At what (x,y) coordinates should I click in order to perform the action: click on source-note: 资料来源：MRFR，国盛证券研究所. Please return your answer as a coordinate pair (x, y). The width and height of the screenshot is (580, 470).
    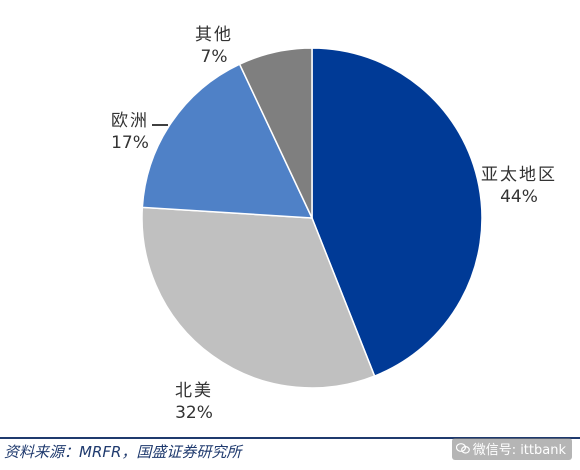
    Looking at the image, I should click on (123, 452).